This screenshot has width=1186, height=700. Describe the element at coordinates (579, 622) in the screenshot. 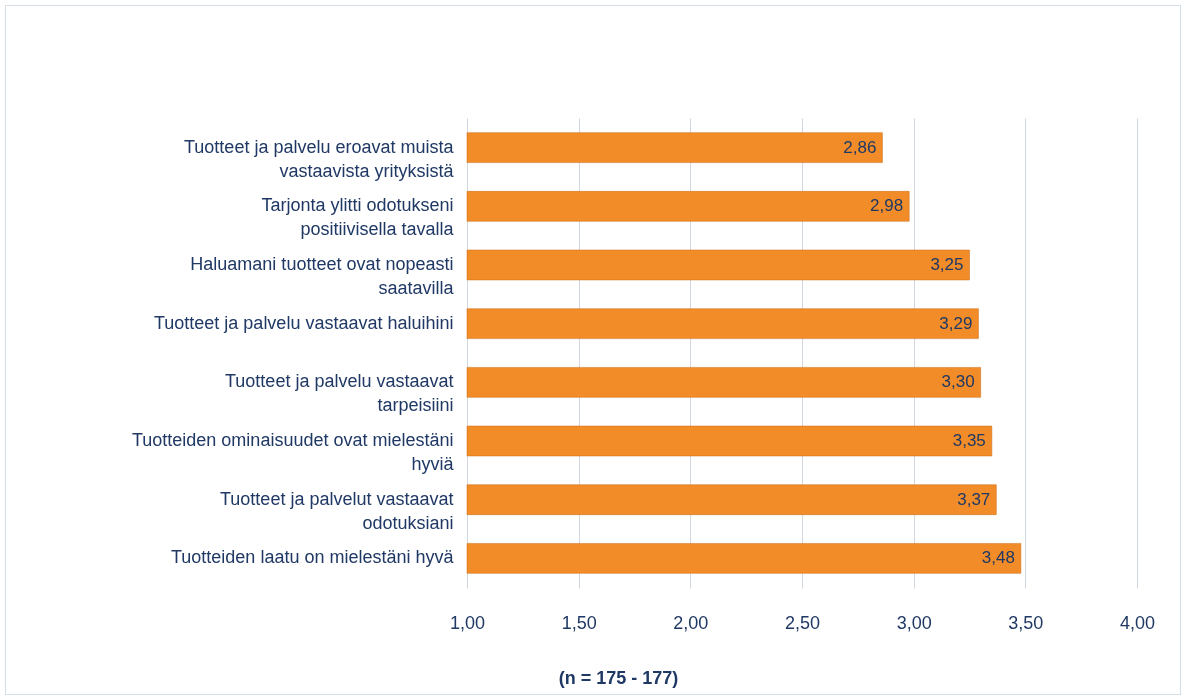

I see `x-tick-label: 1,50` at that location.